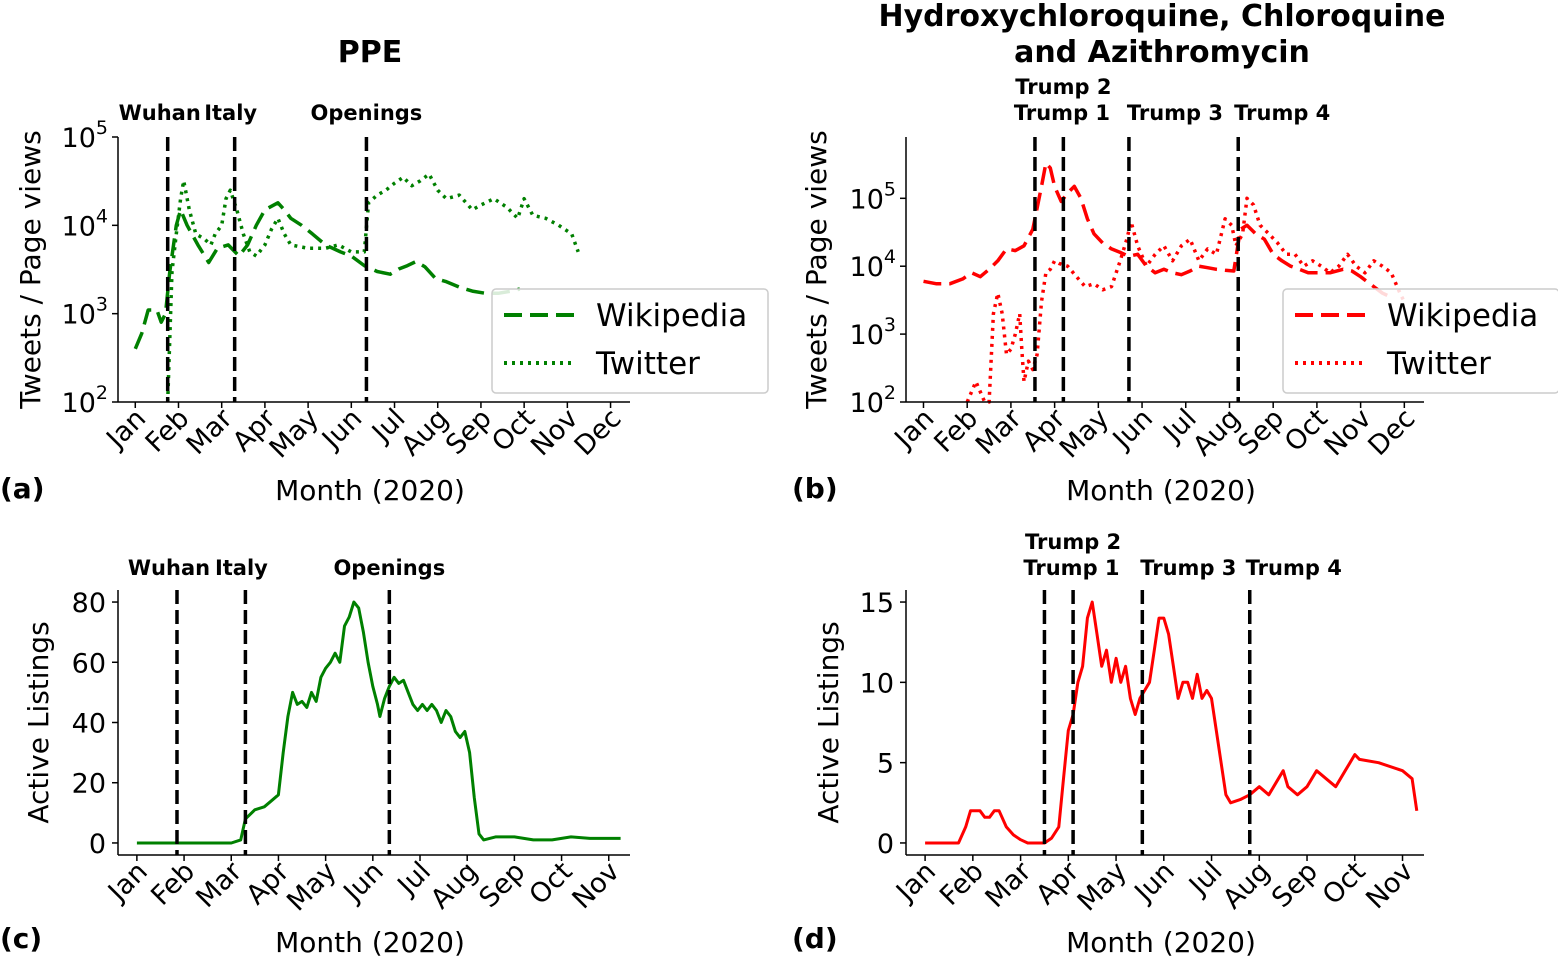 The height and width of the screenshot is (963, 1558). Describe the element at coordinates (815, 488) in the screenshot. I see `panel-label: (b)` at that location.